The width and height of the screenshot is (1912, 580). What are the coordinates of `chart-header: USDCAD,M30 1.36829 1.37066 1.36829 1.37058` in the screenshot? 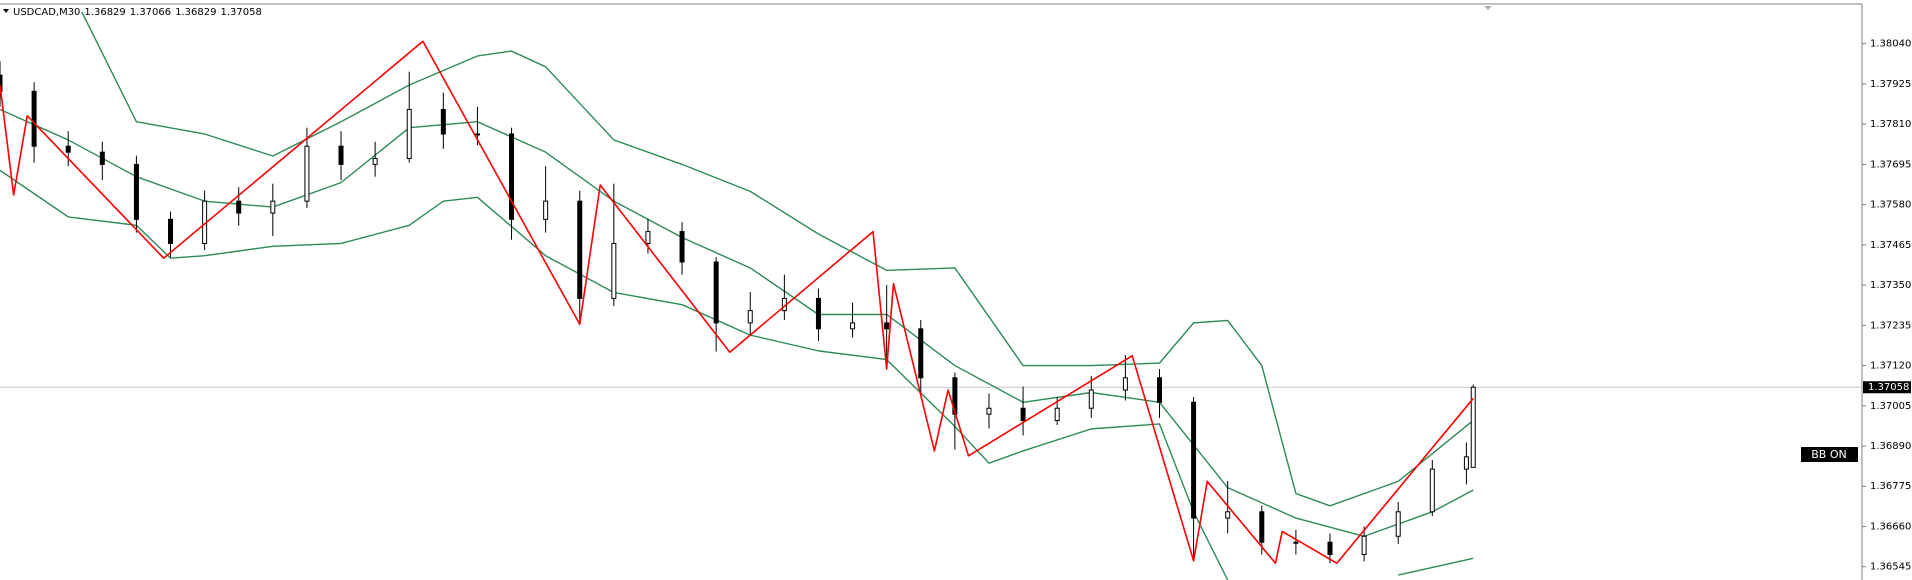 It's located at (137, 12).